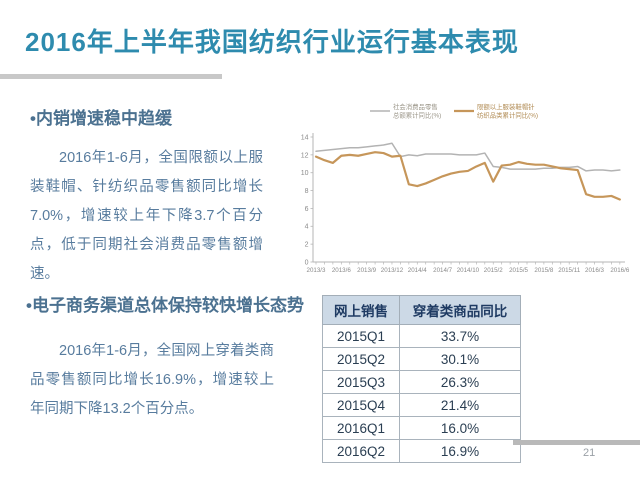 The height and width of the screenshot is (480, 640). Describe the element at coordinates (307, 245) in the screenshot. I see `svg-text: 2` at that location.